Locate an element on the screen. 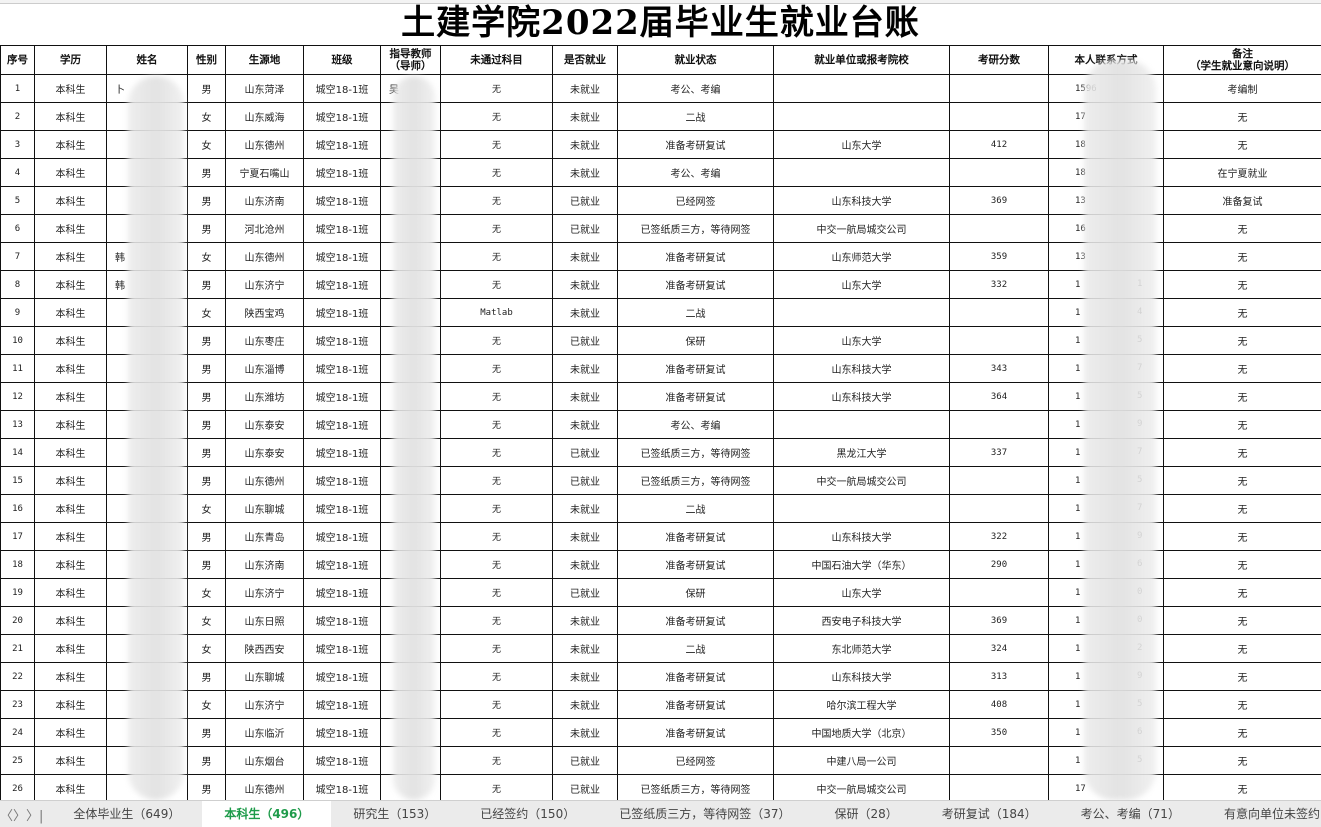  cell-origin-place: 山东济宁 is located at coordinates (265, 285).